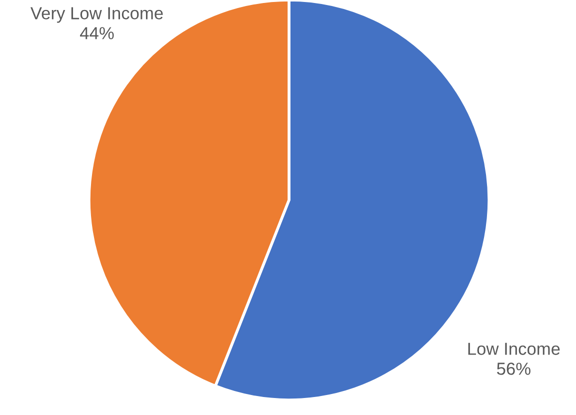 This screenshot has height=415, width=576. I want to click on slice-label: Low Income, so click(514, 348).